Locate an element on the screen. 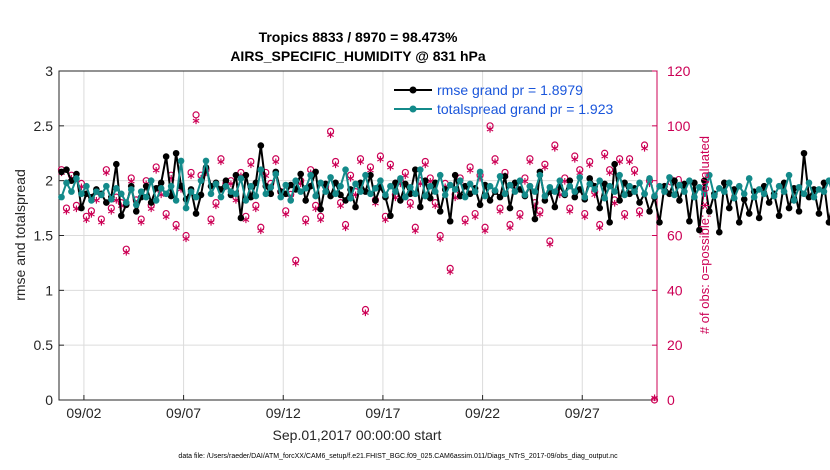 This screenshot has width=830, height=470. right-tick-label: 120 is located at coordinates (679, 71).